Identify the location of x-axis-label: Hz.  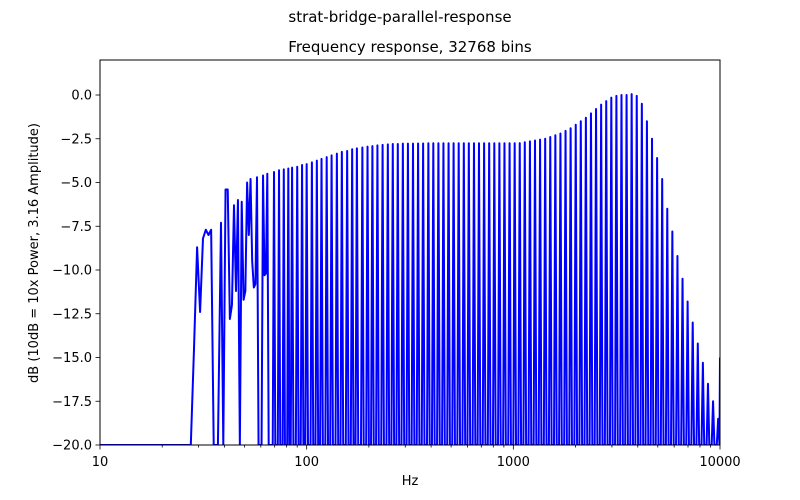
(410, 481).